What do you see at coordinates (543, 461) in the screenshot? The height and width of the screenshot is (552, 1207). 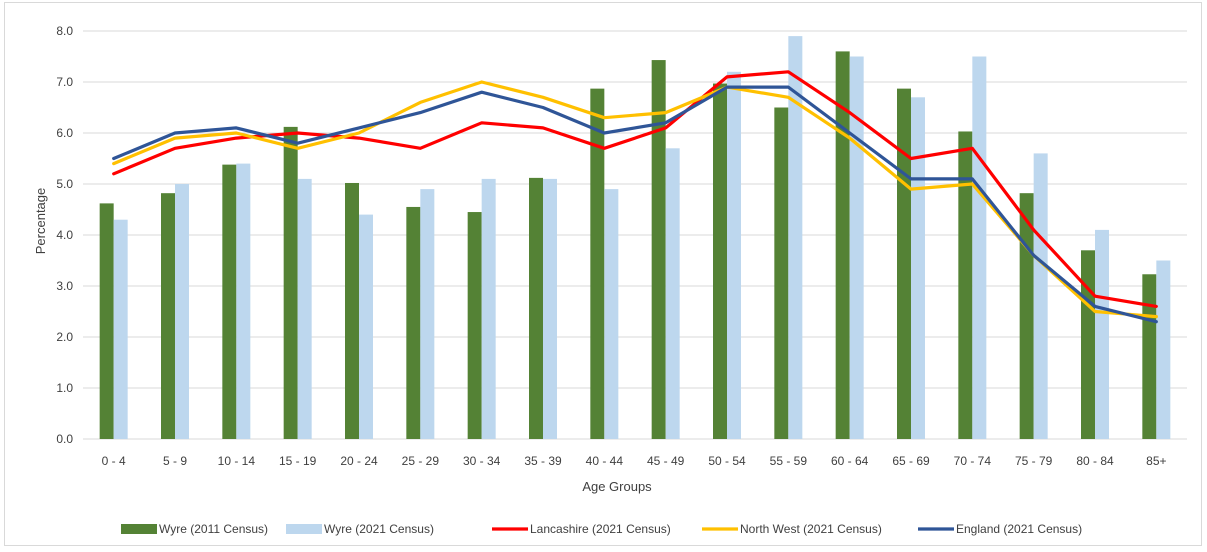 I see `x-tick-label: 35 - 39` at bounding box center [543, 461].